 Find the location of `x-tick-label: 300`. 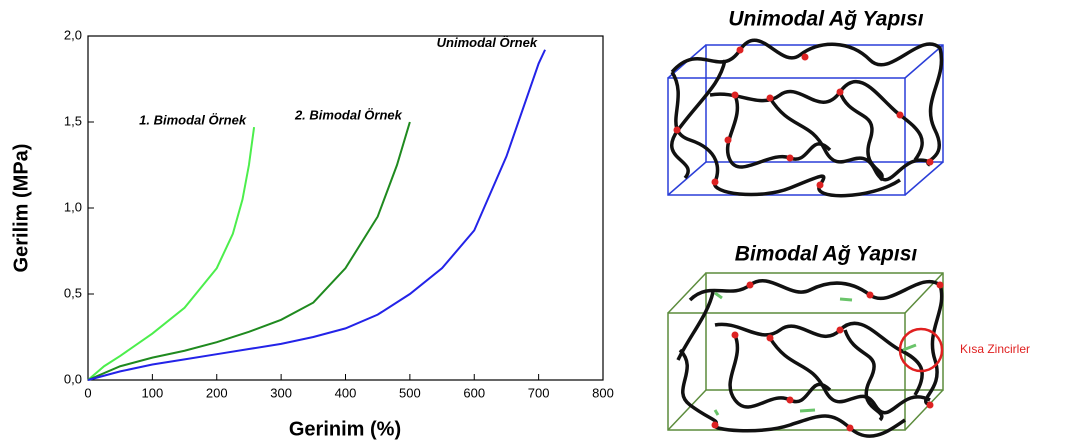

x-tick-label: 300 is located at coordinates (281, 392).